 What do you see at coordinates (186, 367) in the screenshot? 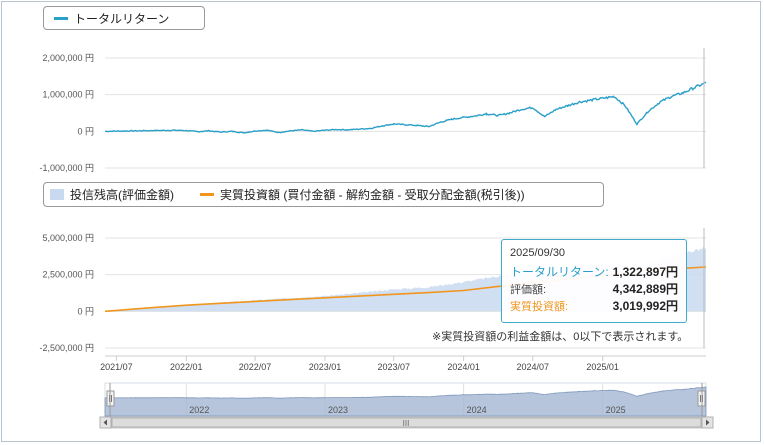
I see `x-tick-label: 2022/01` at bounding box center [186, 367].